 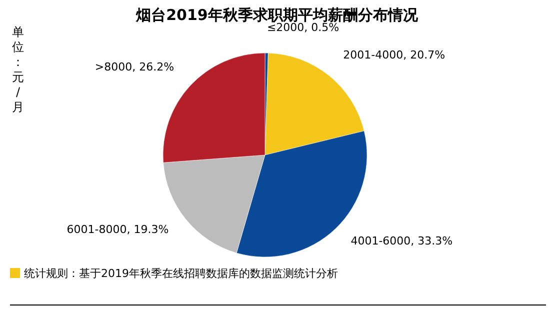 I want to click on text: 单位：元/月, so click(x=18, y=69).